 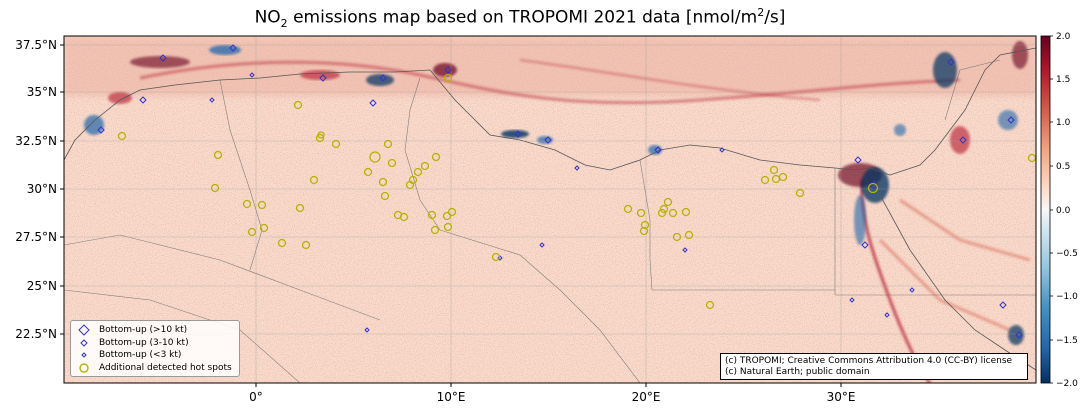 I want to click on legend-item: Bottom-up (<3 kt), so click(x=155, y=355).